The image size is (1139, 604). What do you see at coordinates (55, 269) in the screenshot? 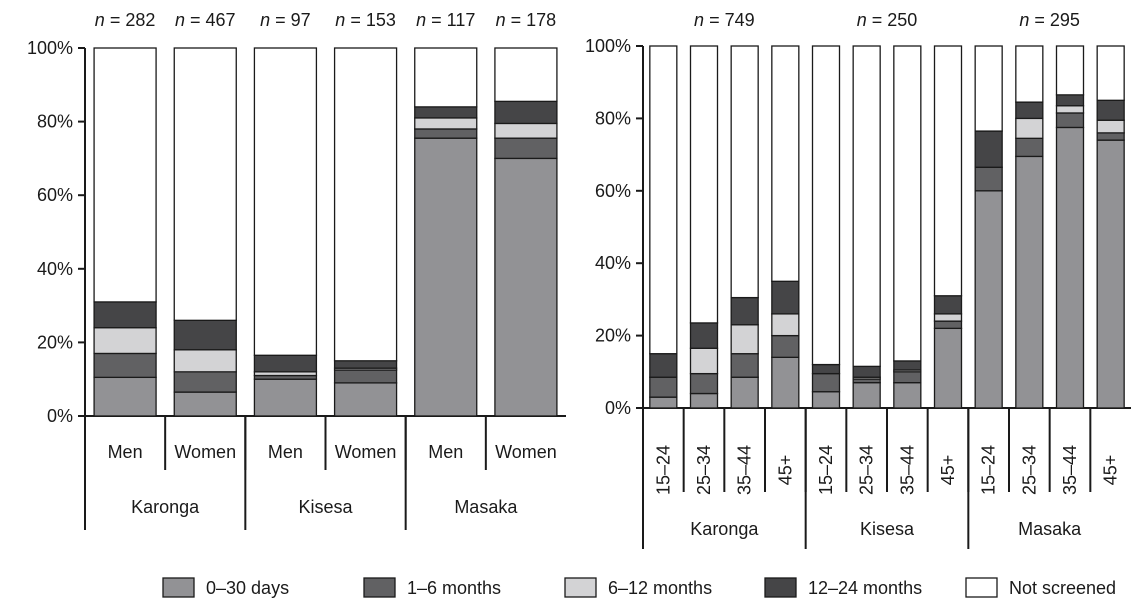
I see `left-y-tick-label: 40%` at bounding box center [55, 269].